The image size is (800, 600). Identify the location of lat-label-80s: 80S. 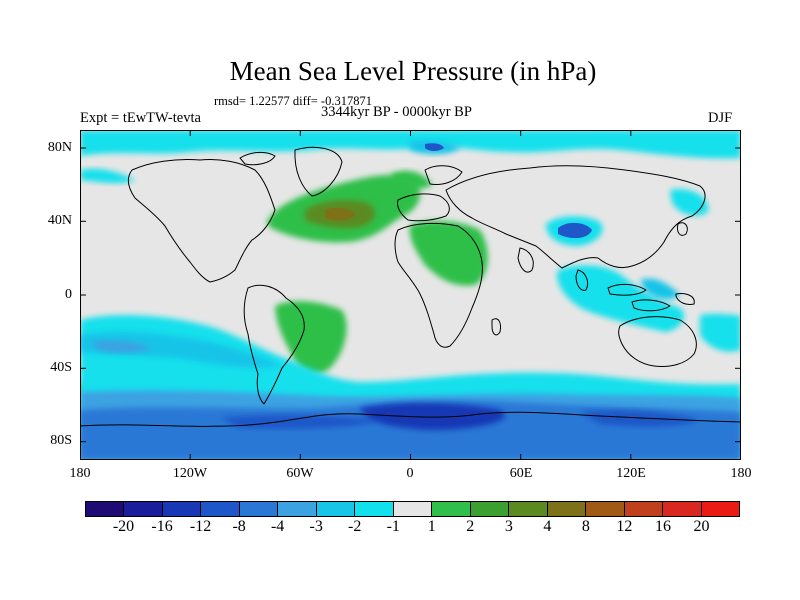
(61, 440).